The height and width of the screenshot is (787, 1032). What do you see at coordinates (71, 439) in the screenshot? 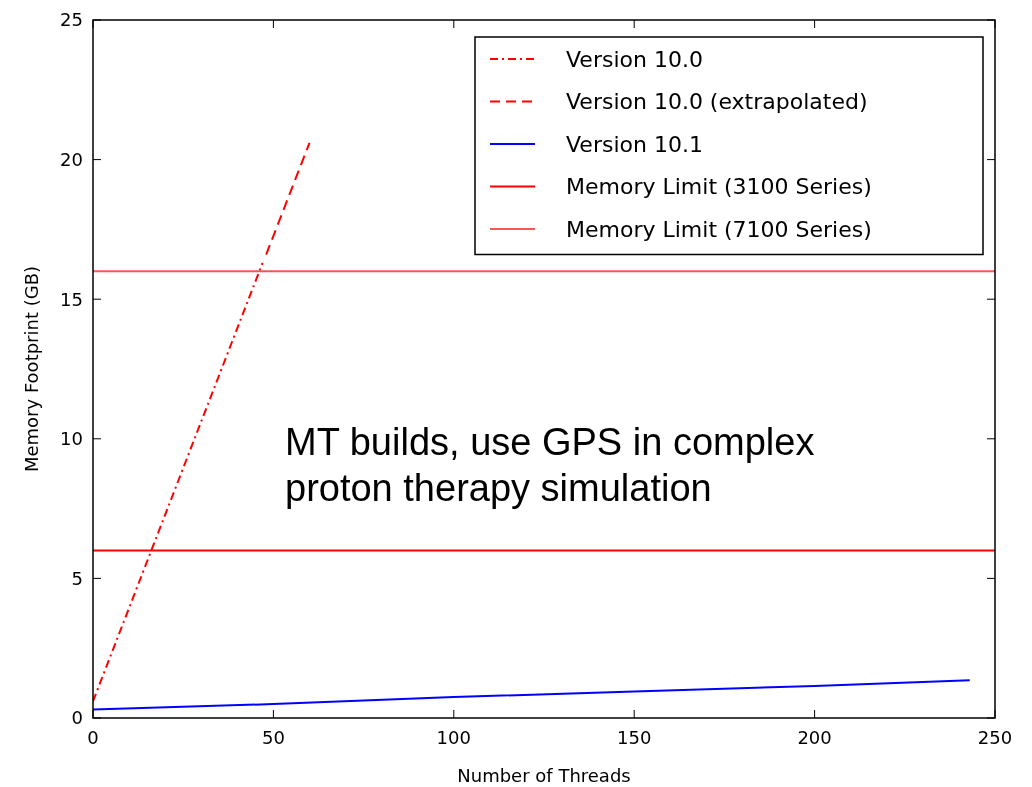
I see `y-tick-label: 10` at bounding box center [71, 439].